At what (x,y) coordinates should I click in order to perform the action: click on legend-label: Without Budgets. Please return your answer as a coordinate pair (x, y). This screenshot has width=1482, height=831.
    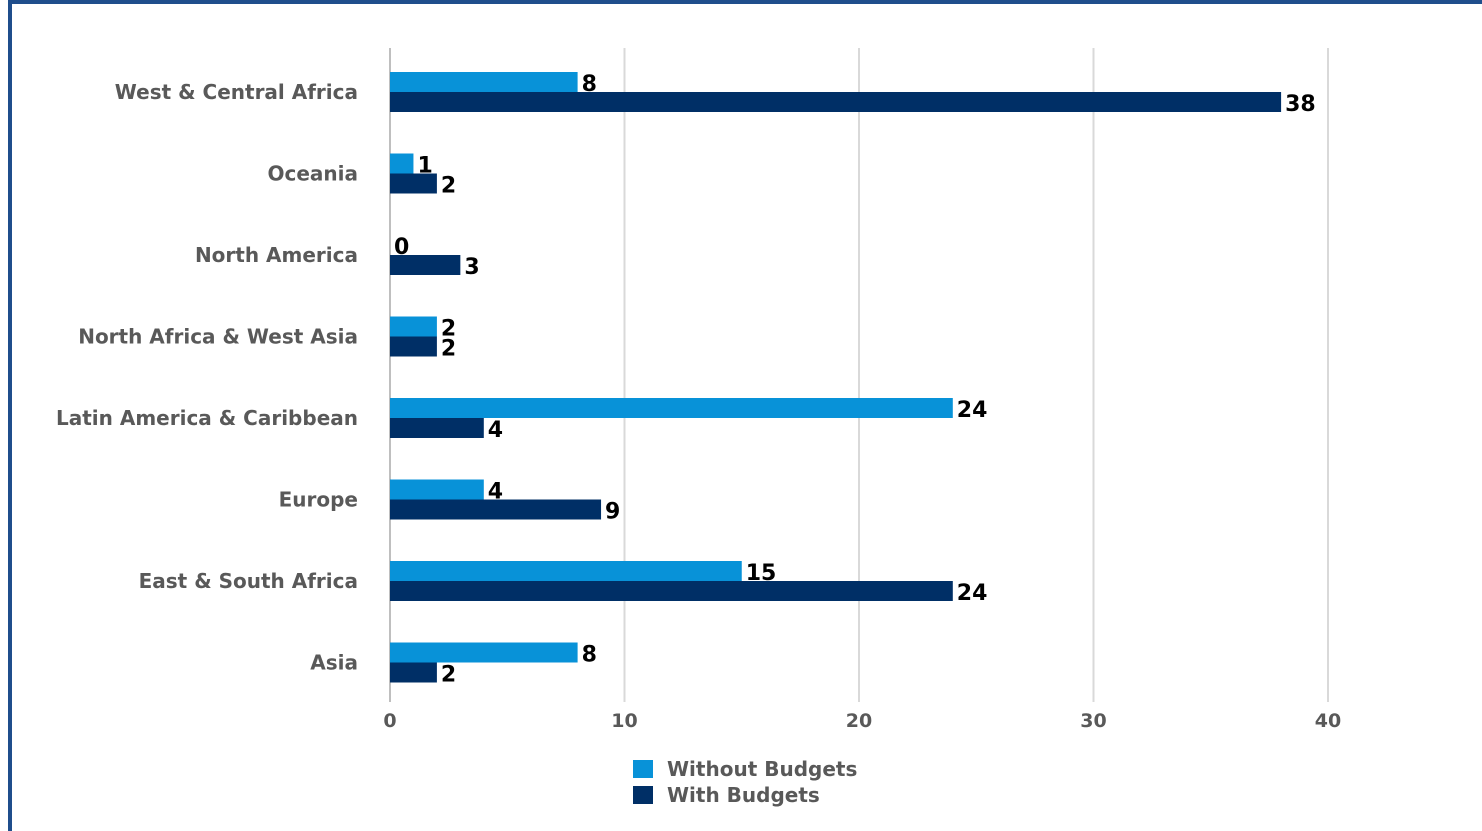
    Looking at the image, I should click on (762, 769).